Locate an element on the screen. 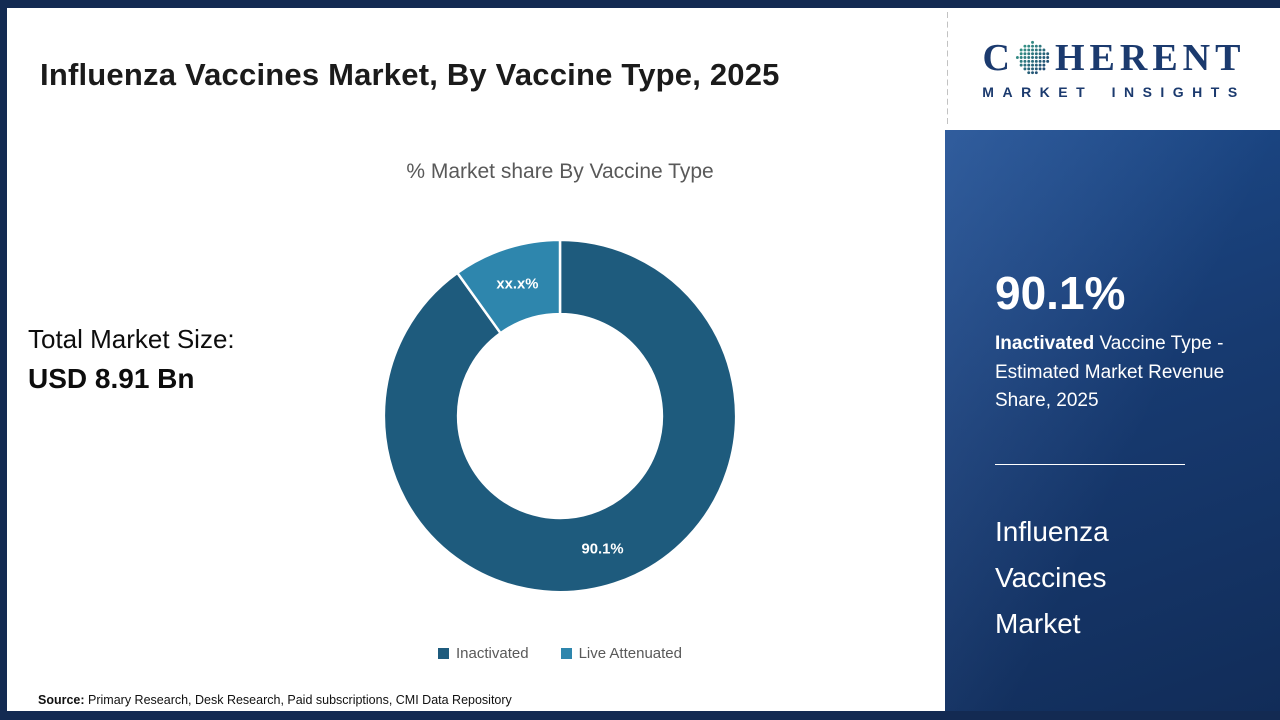  brand-logo-wordmark: C HERENT is located at coordinates (1114, 58).